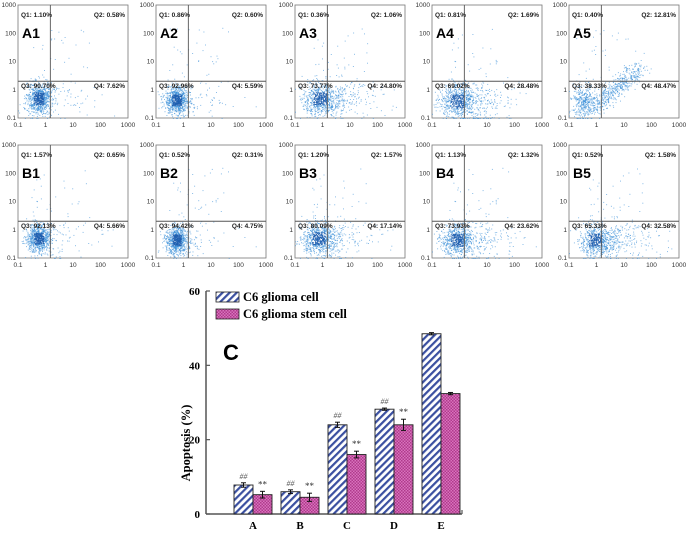  Describe the element at coordinates (207, 67) in the screenshot. I see `flow-panel-a2: 0.1 0.1 1 1 10 10 100 100 1000 1000 Q1: 0.86% Q2` at that location.